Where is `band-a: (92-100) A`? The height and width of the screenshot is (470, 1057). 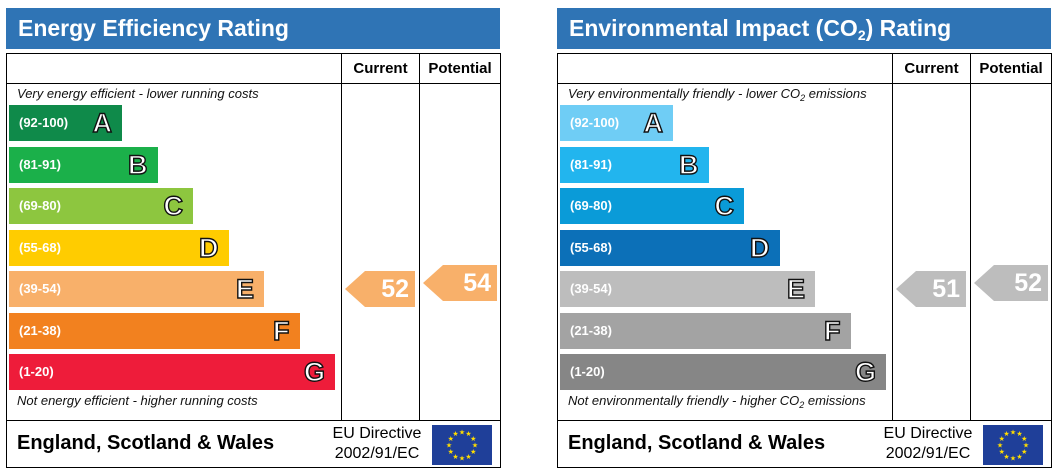
band-a: (92-100) A is located at coordinates (616, 123).